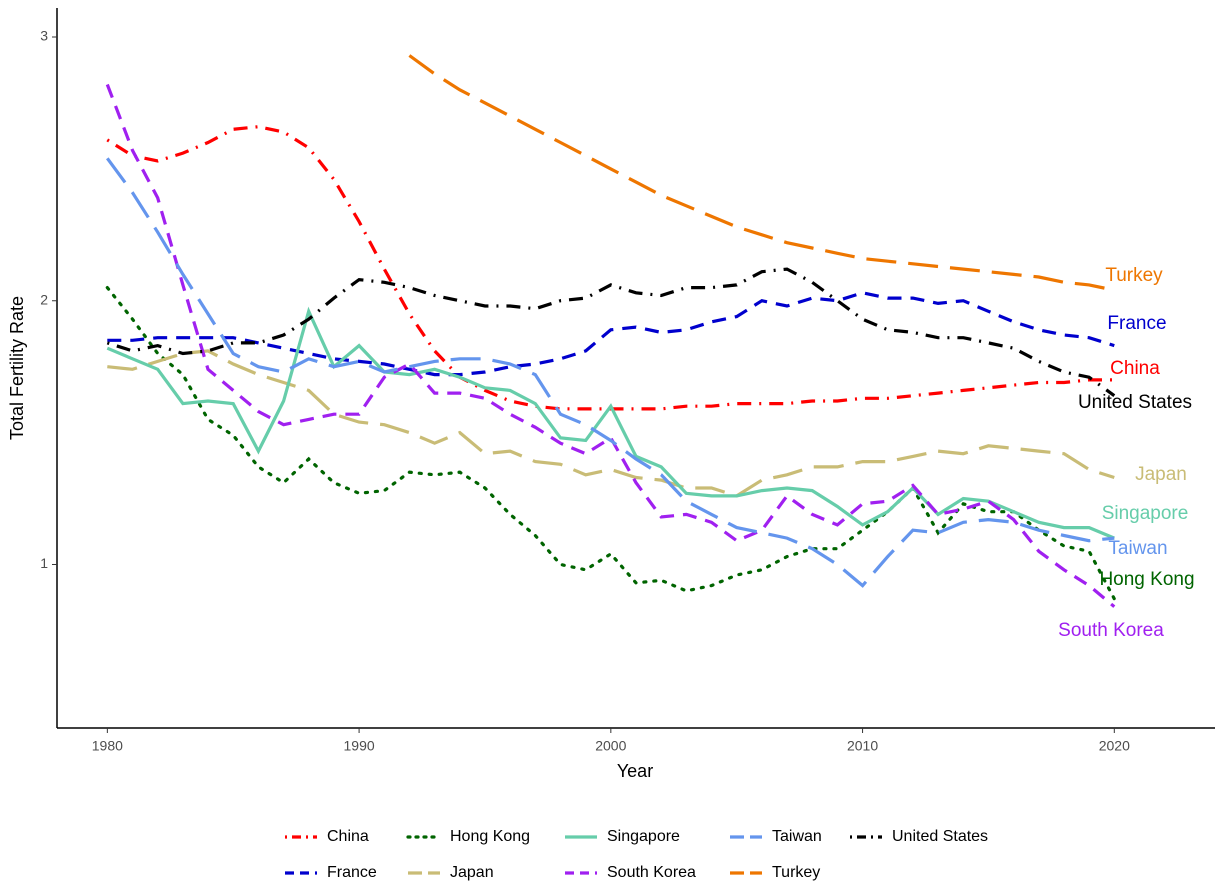 The height and width of the screenshot is (888, 1215). What do you see at coordinates (44, 36) in the screenshot?
I see `y-tick-label: 3` at bounding box center [44, 36].